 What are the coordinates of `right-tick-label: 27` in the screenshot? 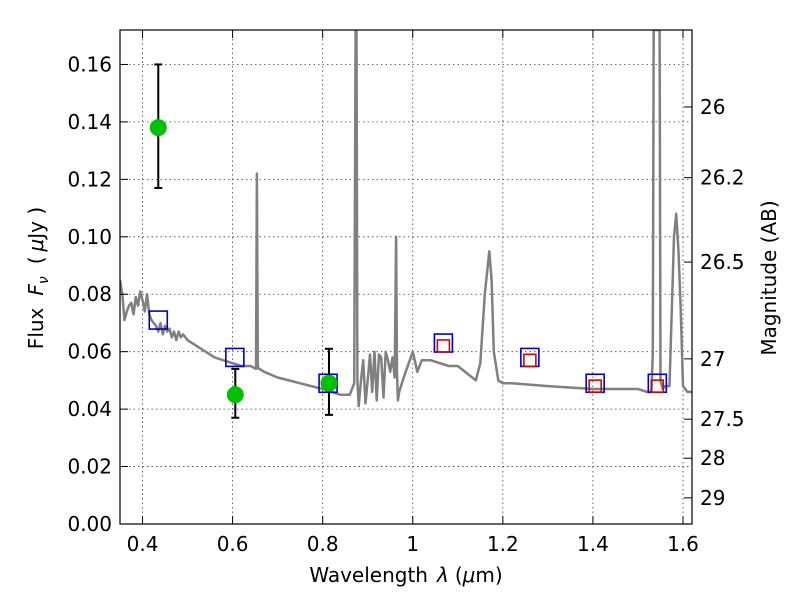 It's located at (712, 359).